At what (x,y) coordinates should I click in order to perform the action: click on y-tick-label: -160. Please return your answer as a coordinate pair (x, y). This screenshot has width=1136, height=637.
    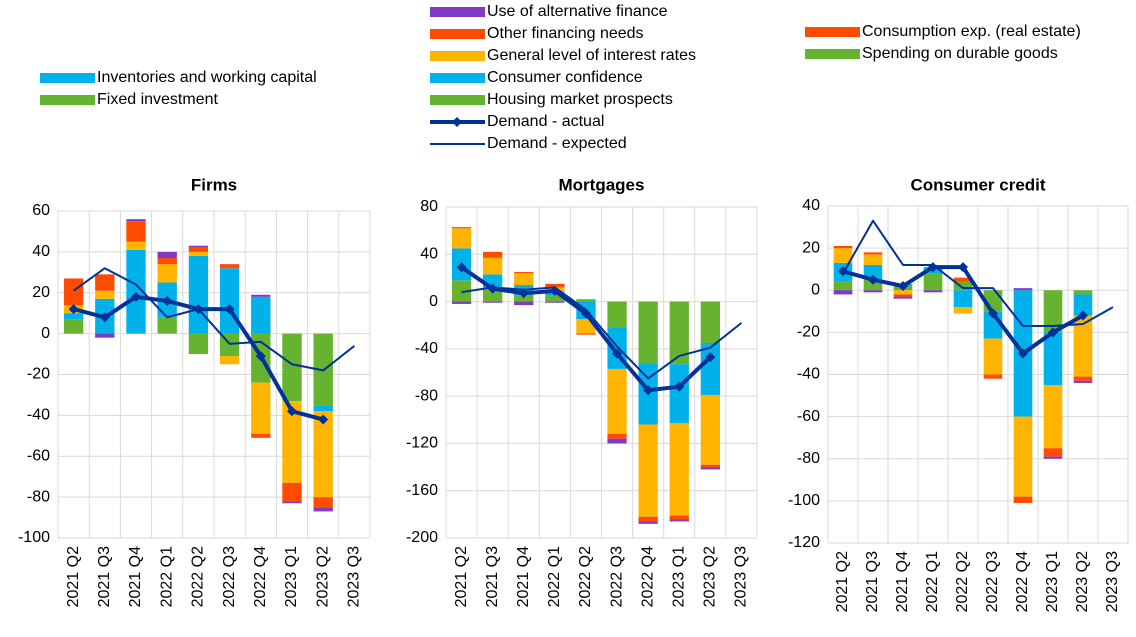
    Looking at the image, I should click on (422, 490).